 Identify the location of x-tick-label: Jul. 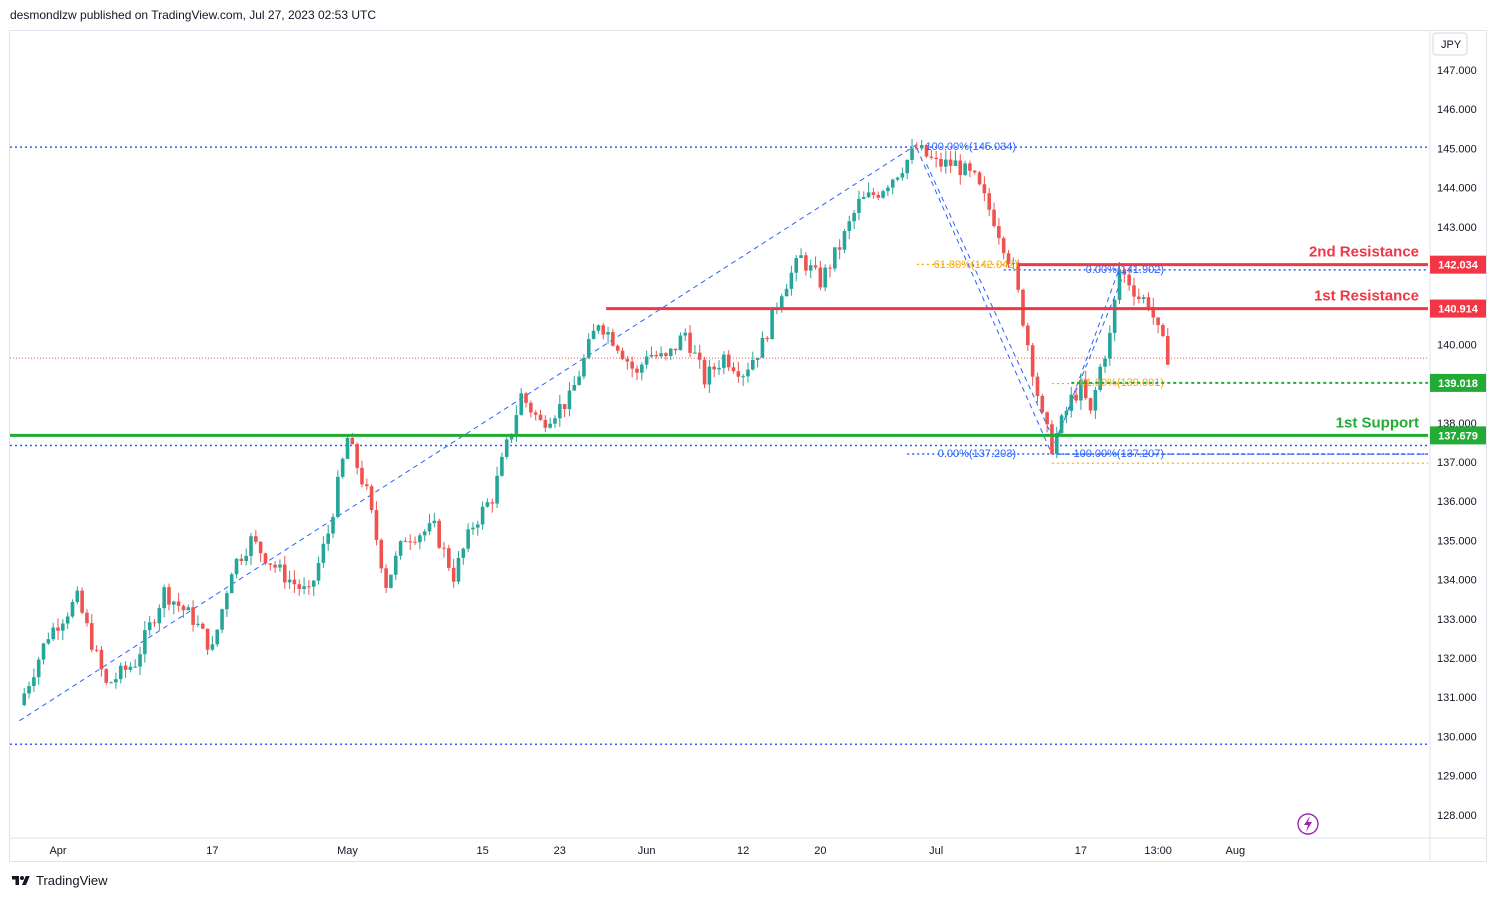
(936, 851).